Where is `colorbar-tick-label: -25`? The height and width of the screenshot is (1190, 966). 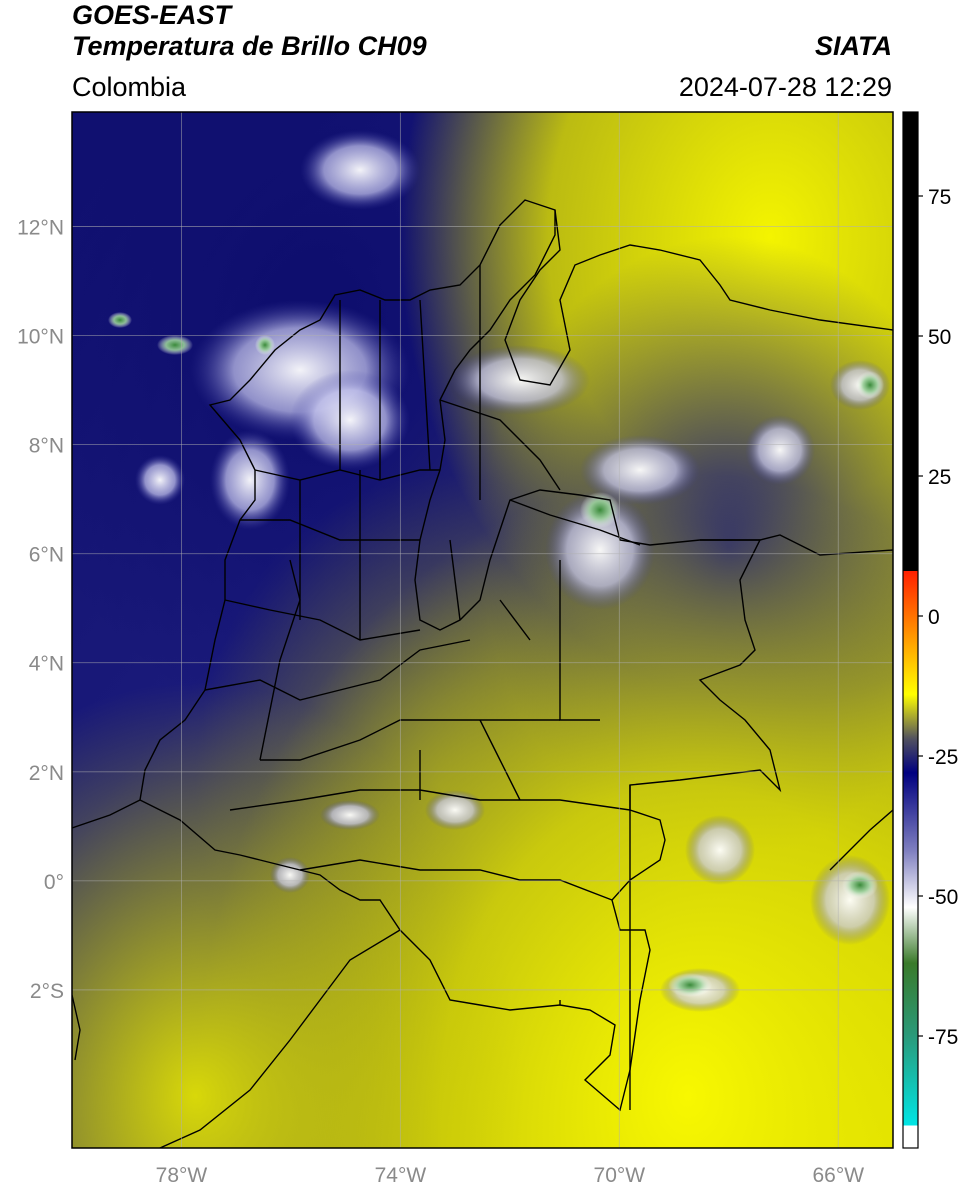
colorbar-tick-label: -25 is located at coordinates (943, 757).